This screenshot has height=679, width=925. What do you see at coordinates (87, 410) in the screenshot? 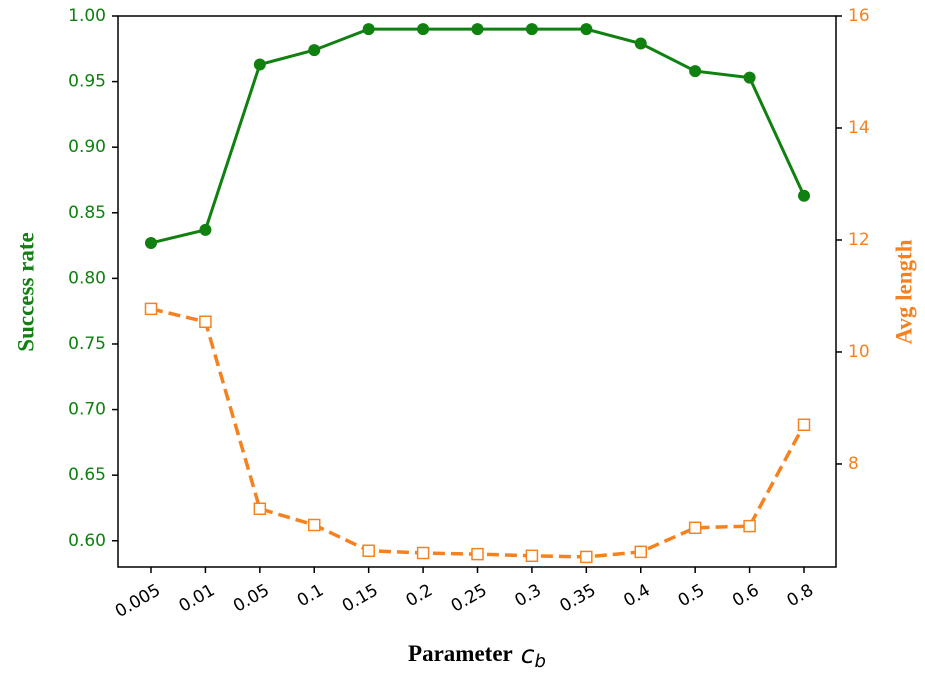
I see `y-tick-label: 0.70` at bounding box center [87, 410].